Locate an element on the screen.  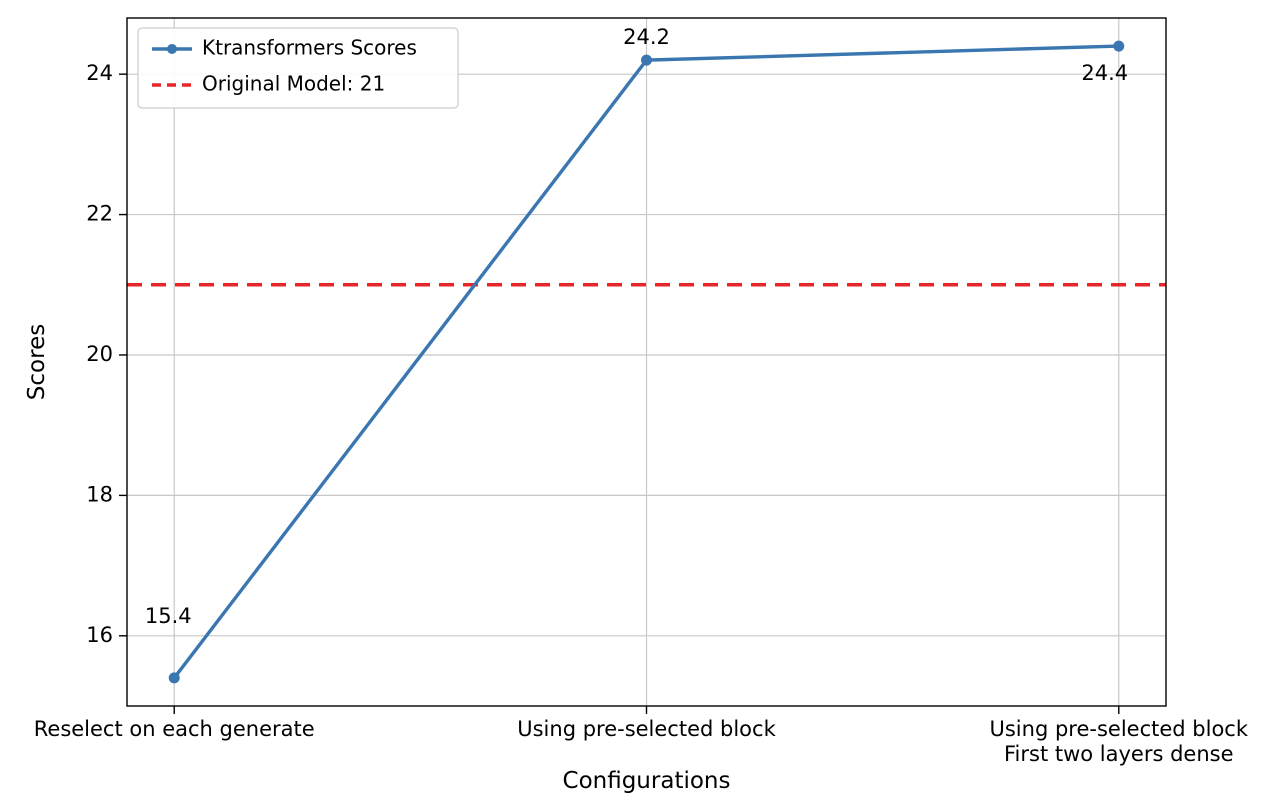
point-label: 24.2 is located at coordinates (646, 37).